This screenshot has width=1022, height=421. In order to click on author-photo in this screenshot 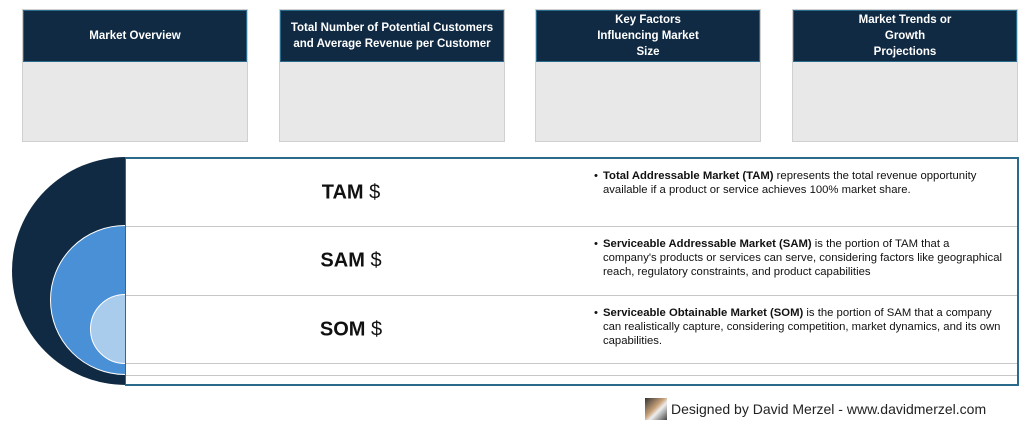, I will do `click(656, 409)`.